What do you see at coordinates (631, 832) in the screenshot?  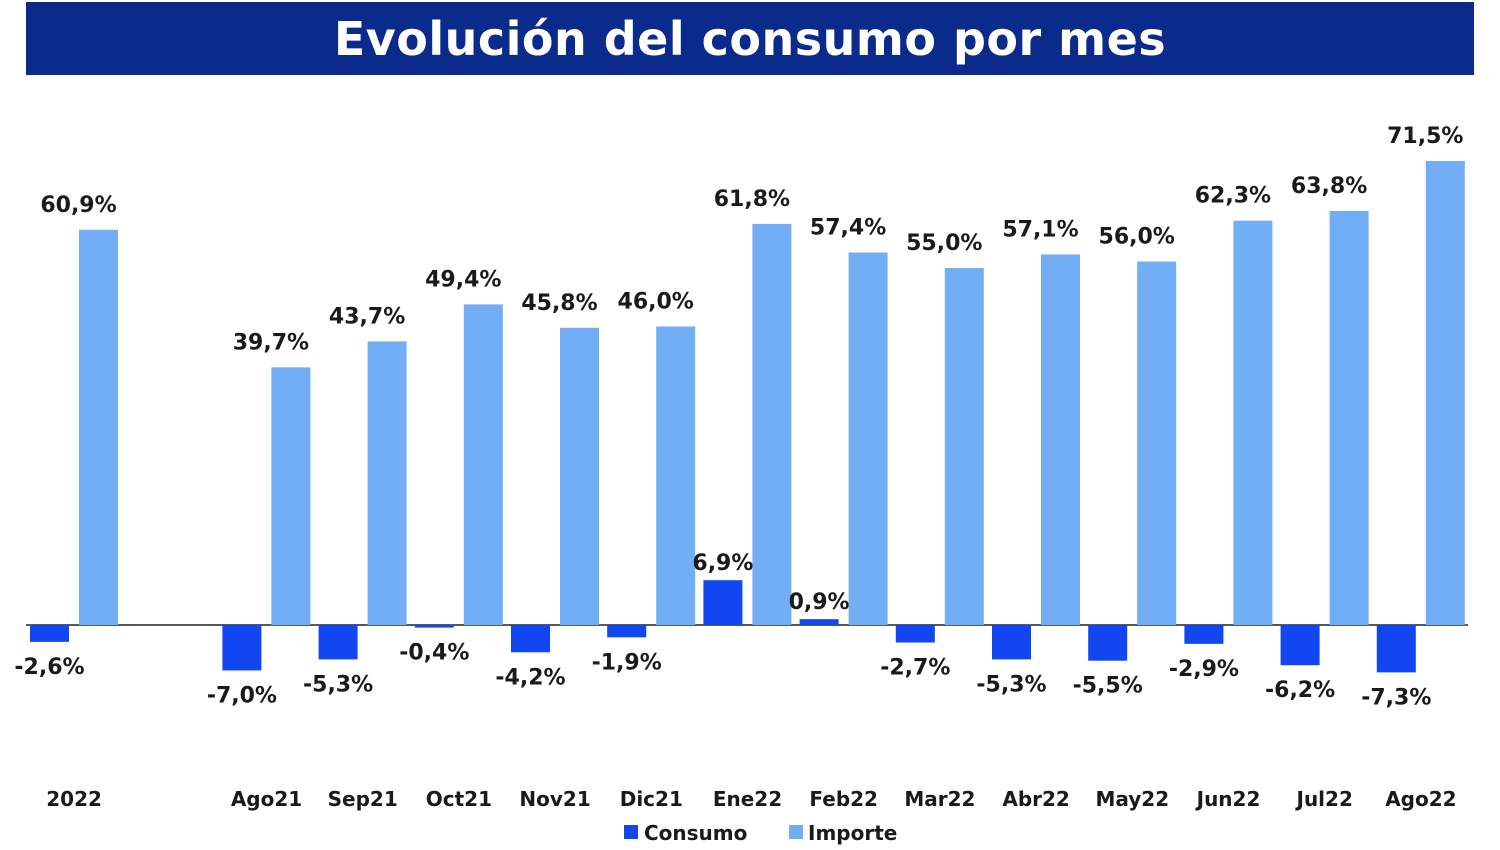 I see `legend-consumo-swatch` at bounding box center [631, 832].